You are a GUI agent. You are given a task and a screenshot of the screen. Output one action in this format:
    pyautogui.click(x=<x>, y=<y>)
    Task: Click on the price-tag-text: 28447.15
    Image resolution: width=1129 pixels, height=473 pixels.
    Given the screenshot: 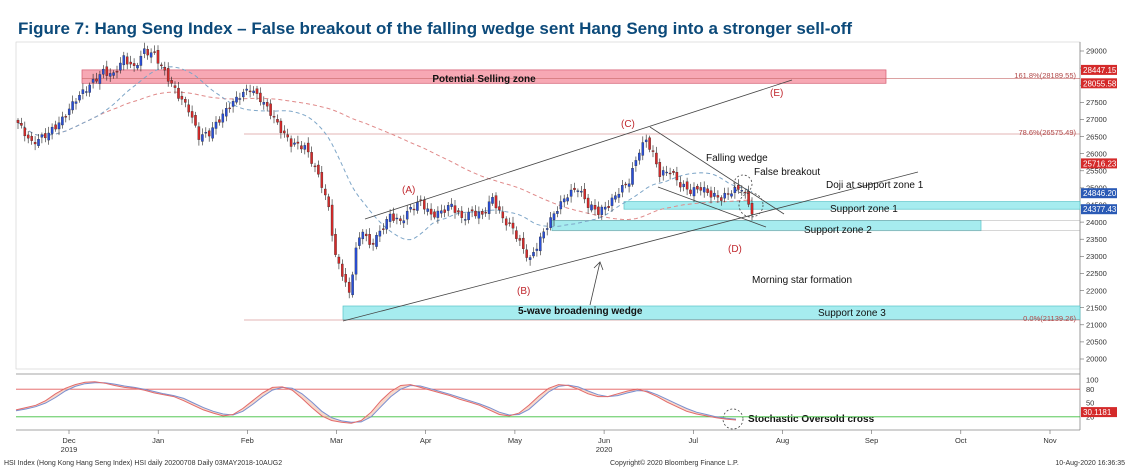 What is the action you would take?
    pyautogui.click(x=1100, y=70)
    